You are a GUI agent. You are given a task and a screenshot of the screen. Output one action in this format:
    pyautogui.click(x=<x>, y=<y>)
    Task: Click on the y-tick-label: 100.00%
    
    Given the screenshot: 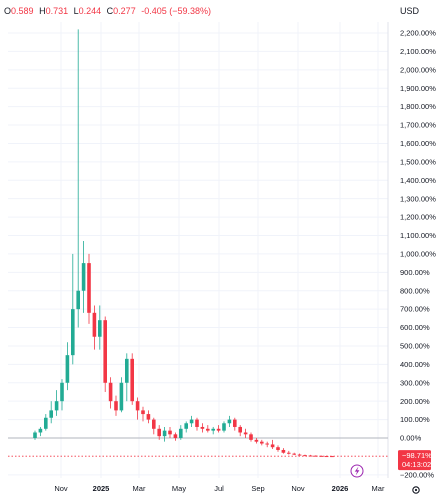 What is the action you would take?
    pyautogui.click(x=415, y=419)
    